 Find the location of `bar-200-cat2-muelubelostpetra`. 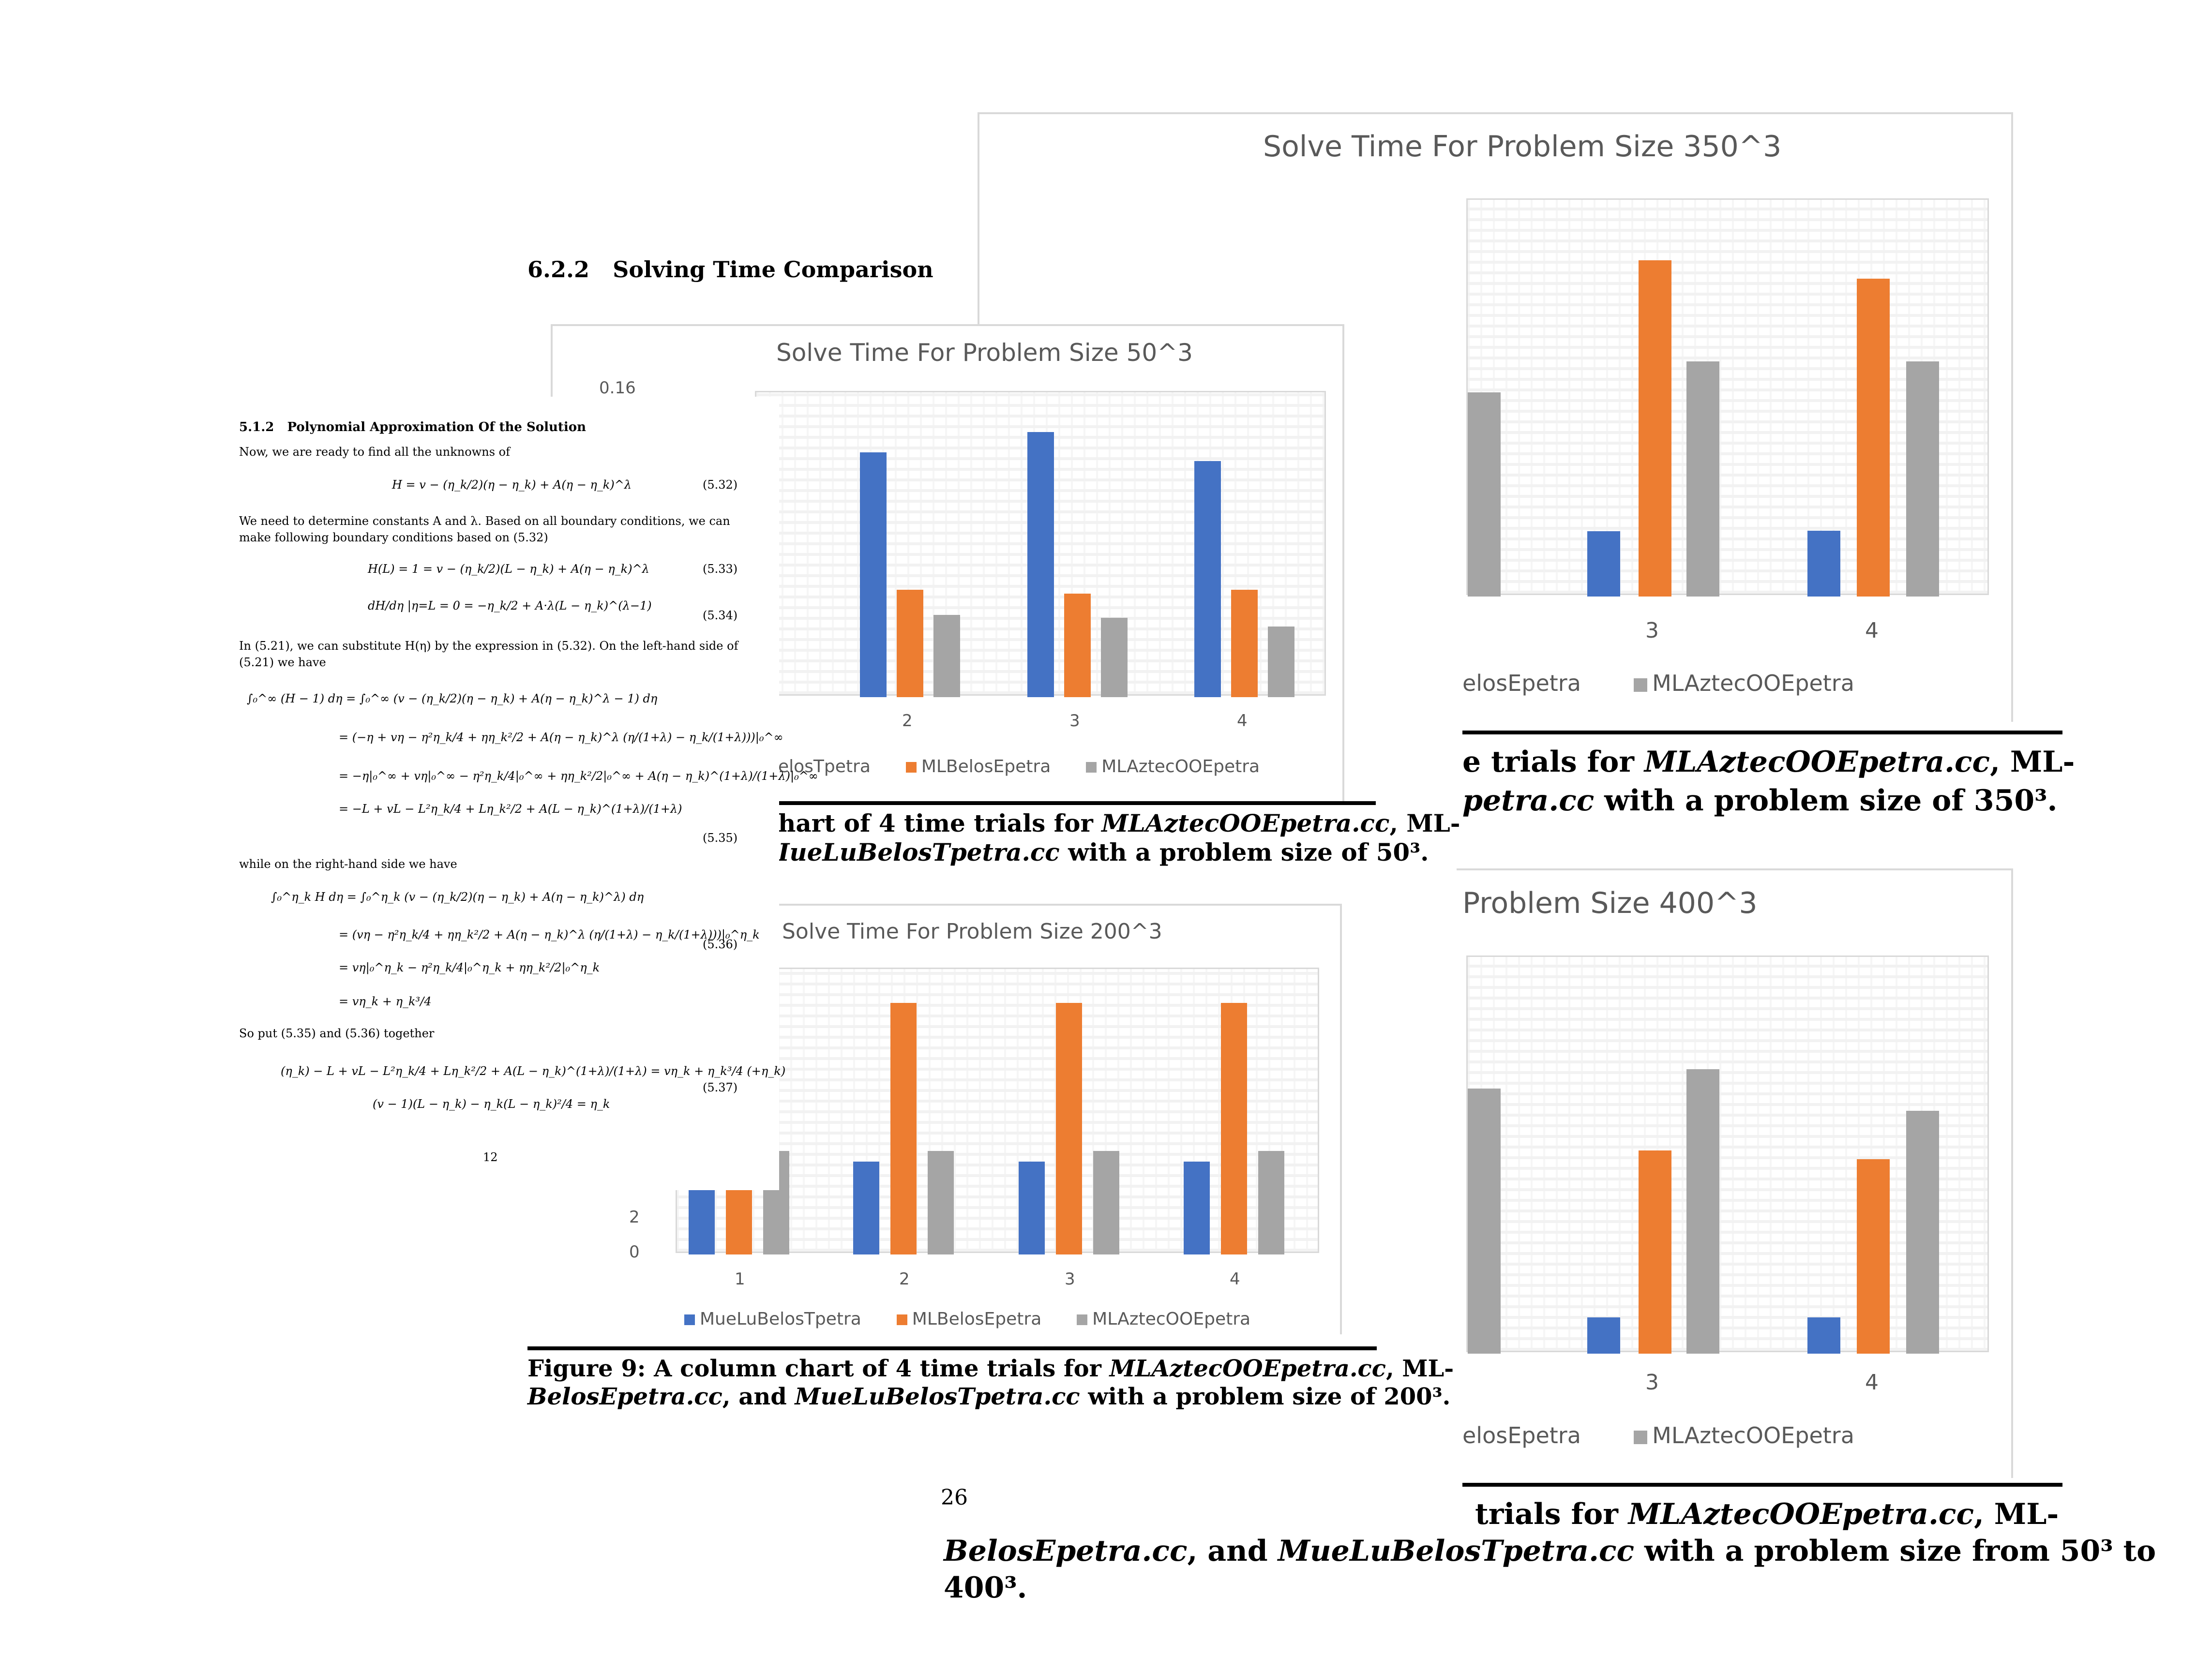

bar-200-cat2-muelubelostpetra is located at coordinates (866, 1208).